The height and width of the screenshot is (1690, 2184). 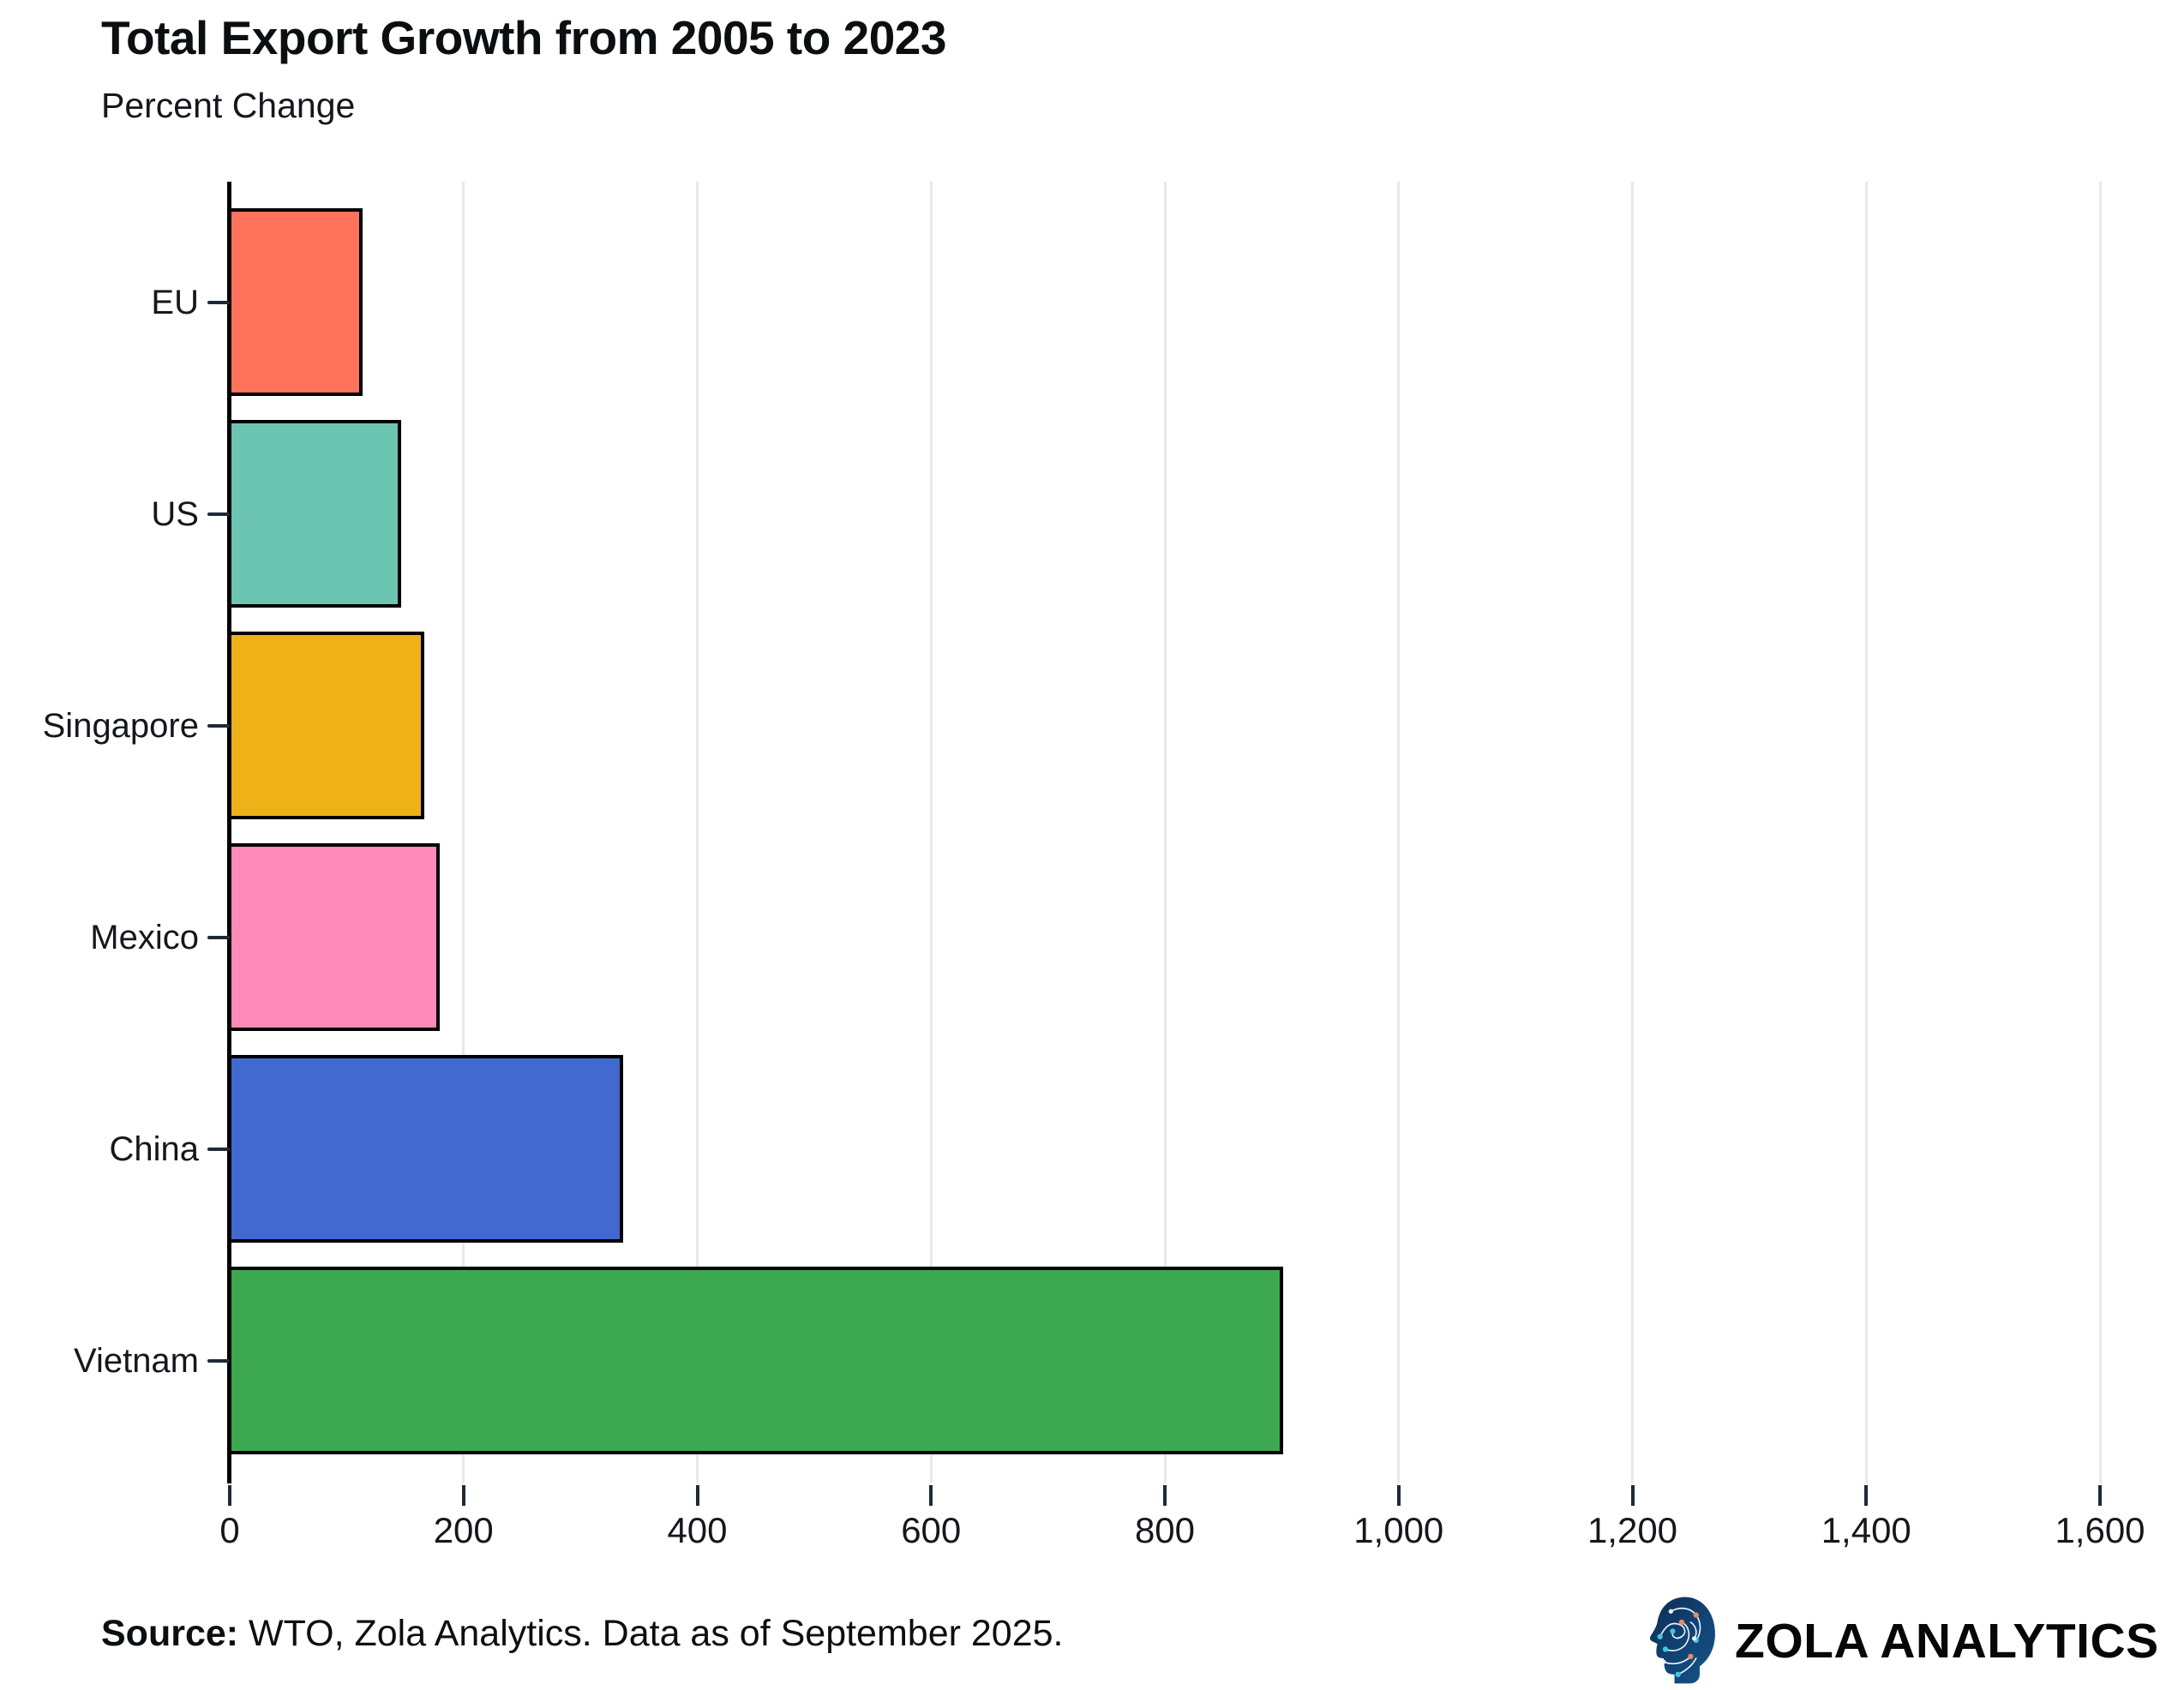 What do you see at coordinates (1866, 1530) in the screenshot?
I see `x-label-1400: 1,400` at bounding box center [1866, 1530].